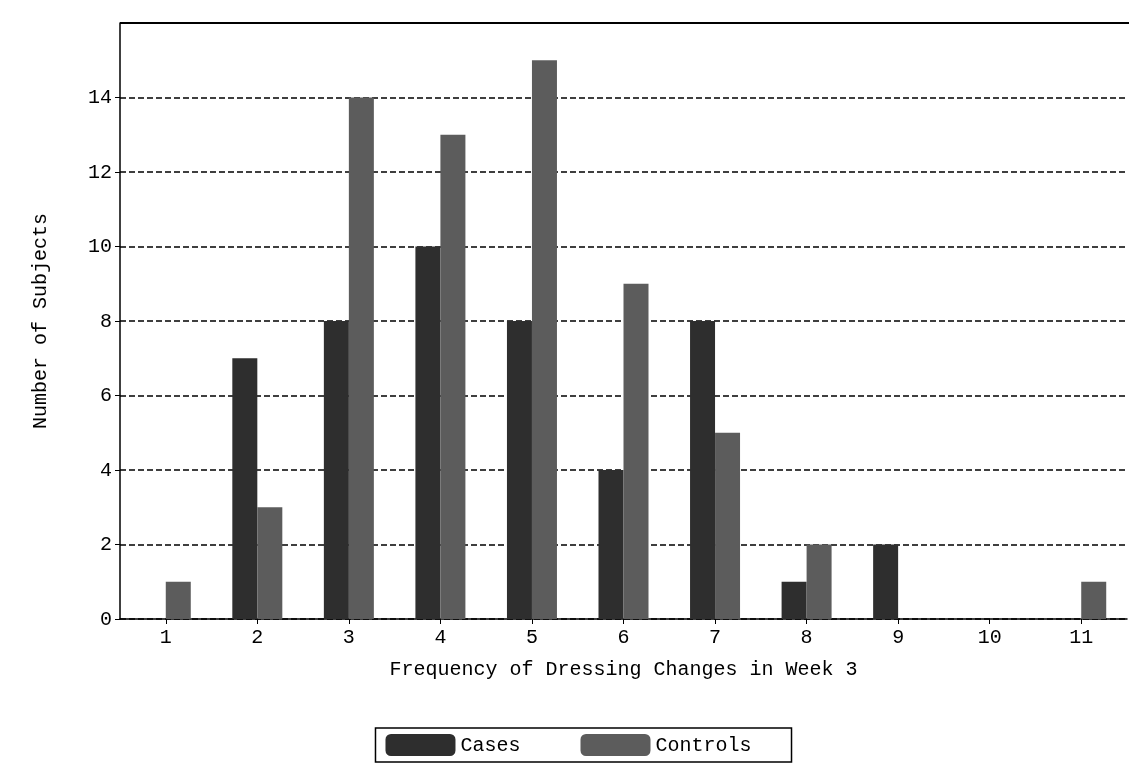 Image resolution: width=1137 pixels, height=784 pixels. What do you see at coordinates (105, 321) in the screenshot?
I see `y-tick-label: 8` at bounding box center [105, 321].